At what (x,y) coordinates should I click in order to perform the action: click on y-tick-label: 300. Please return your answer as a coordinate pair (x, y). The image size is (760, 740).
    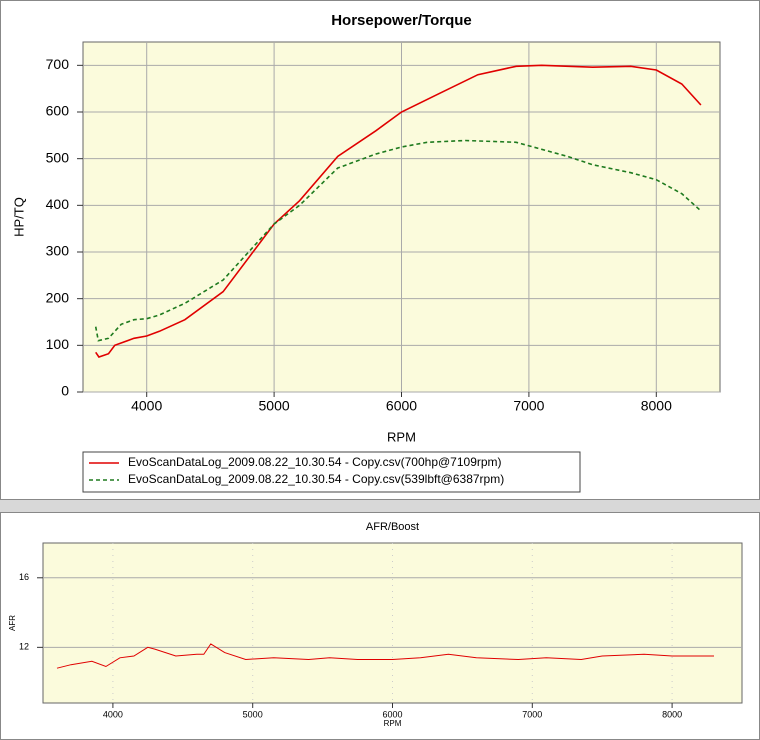
    Looking at the image, I should click on (58, 251).